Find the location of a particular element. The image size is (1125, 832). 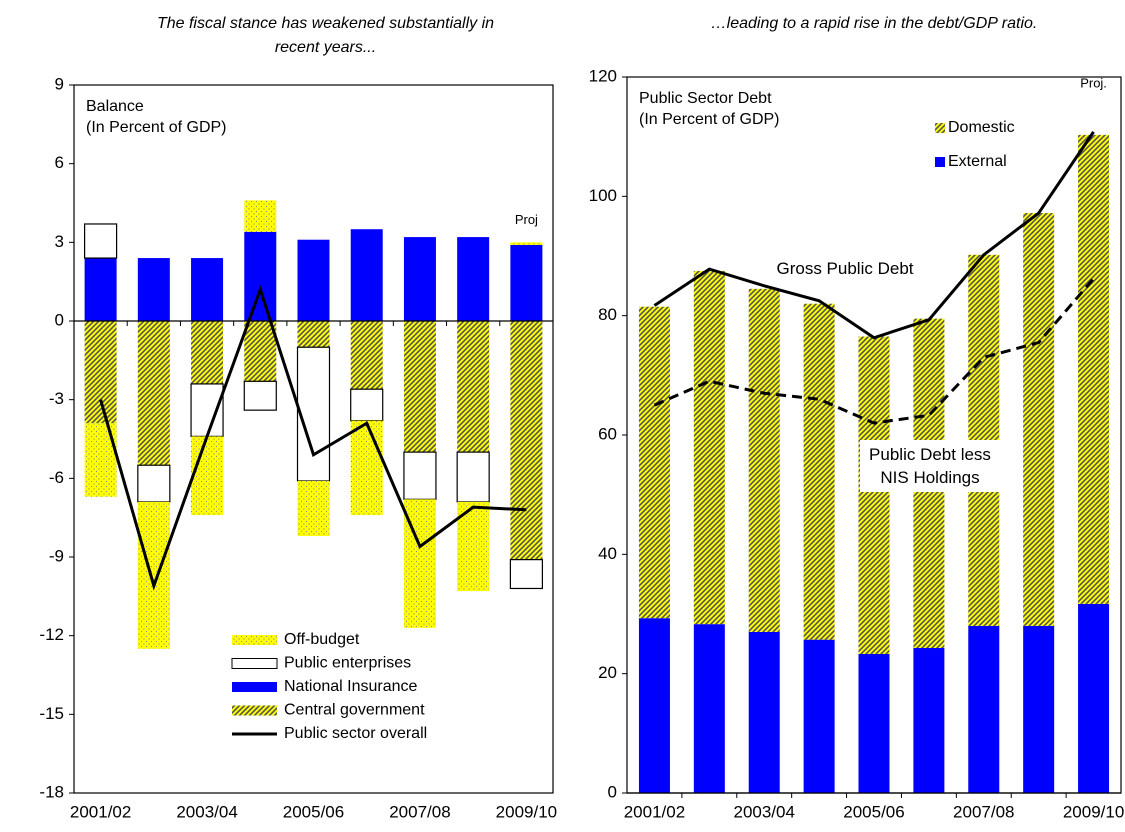

legend-label: Central government is located at coordinates (354, 710).